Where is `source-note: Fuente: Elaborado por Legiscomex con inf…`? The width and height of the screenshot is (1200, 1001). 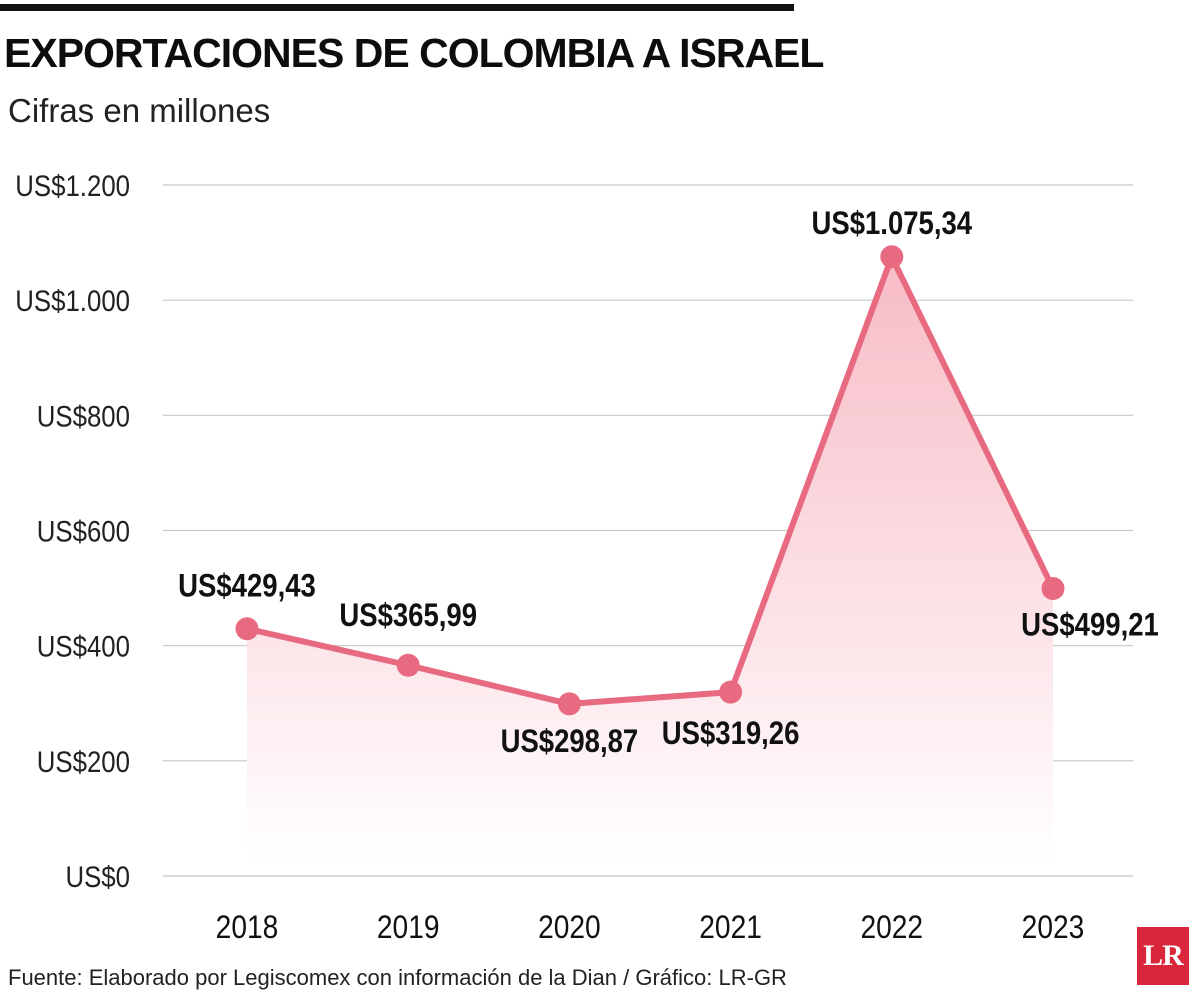 source-note: Fuente: Elaborado por Legiscomex con inf… is located at coordinates (397, 977).